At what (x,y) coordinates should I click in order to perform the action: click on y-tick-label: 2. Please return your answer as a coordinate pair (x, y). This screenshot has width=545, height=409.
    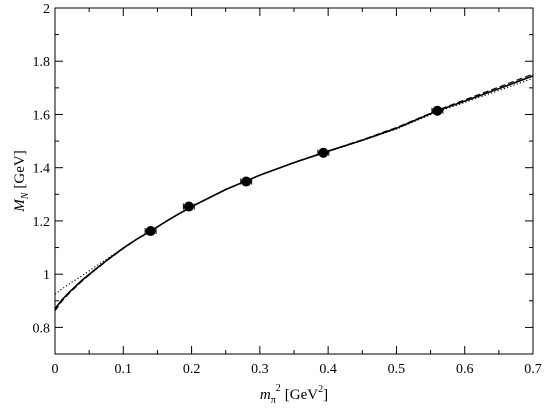
    Looking at the image, I should click on (46, 9).